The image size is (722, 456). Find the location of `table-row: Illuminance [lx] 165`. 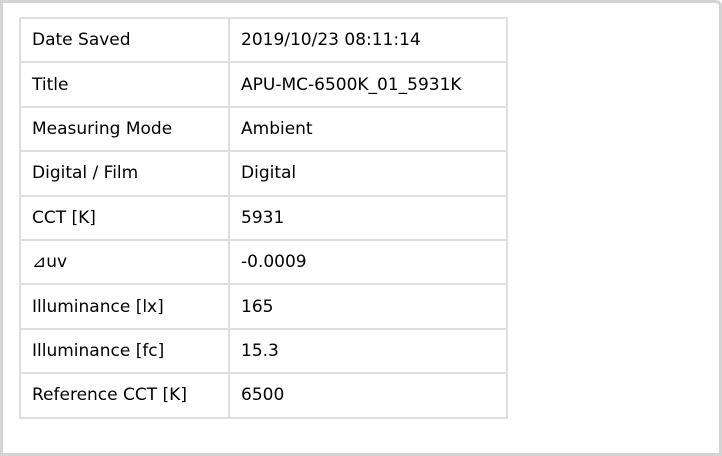

table-row: Illuminance [lx] 165 is located at coordinates (263, 306).